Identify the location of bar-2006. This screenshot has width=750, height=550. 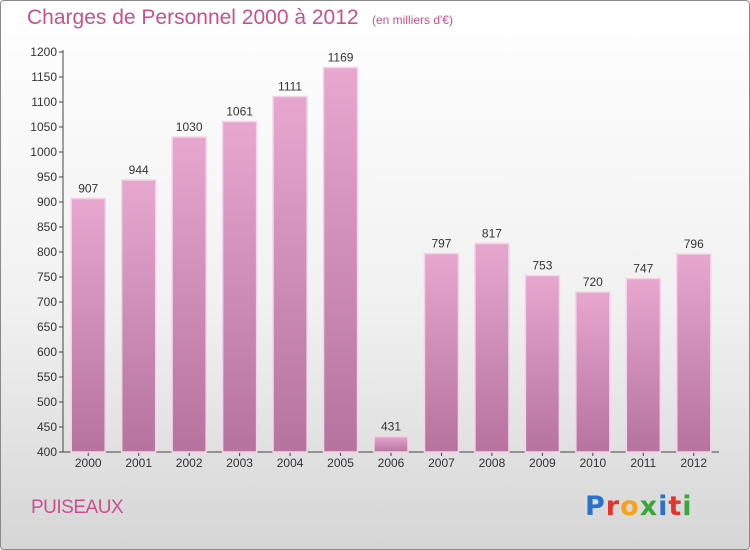
(391, 444).